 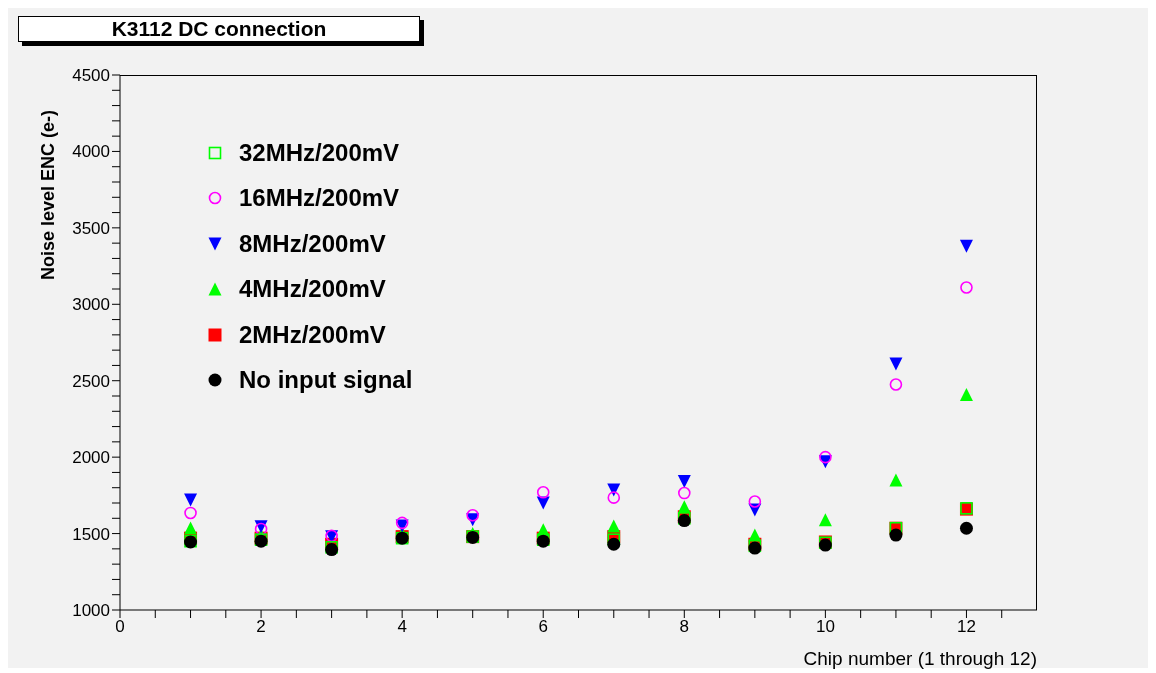 I want to click on y-tick-label: 1500, so click(x=91, y=534).